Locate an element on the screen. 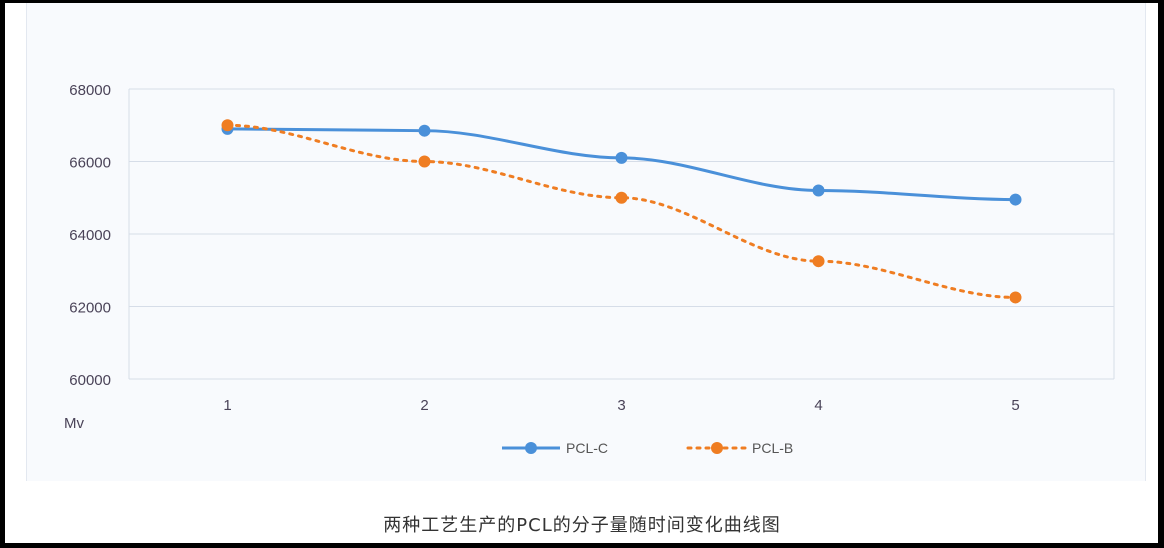  series-line-pcl-c is located at coordinates (621, 164).